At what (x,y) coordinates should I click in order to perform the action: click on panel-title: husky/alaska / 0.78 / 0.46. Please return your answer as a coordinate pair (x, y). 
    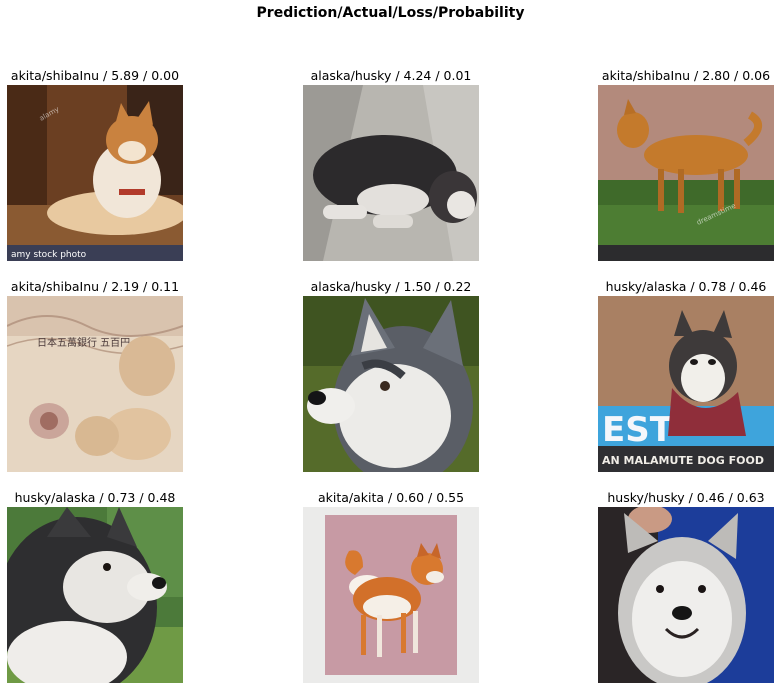
    Looking at the image, I should click on (686, 286).